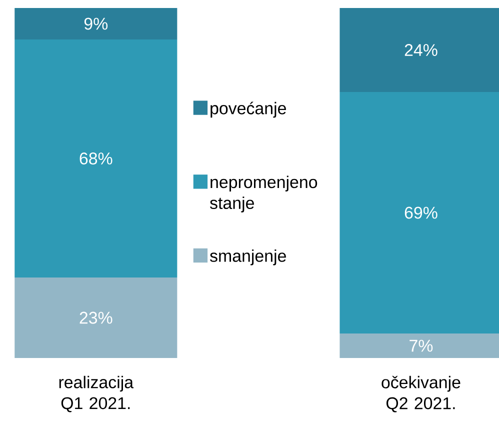 This screenshot has width=499, height=442. Describe the element at coordinates (264, 194) in the screenshot. I see `legend-label: nepromenjeno stanje` at that location.